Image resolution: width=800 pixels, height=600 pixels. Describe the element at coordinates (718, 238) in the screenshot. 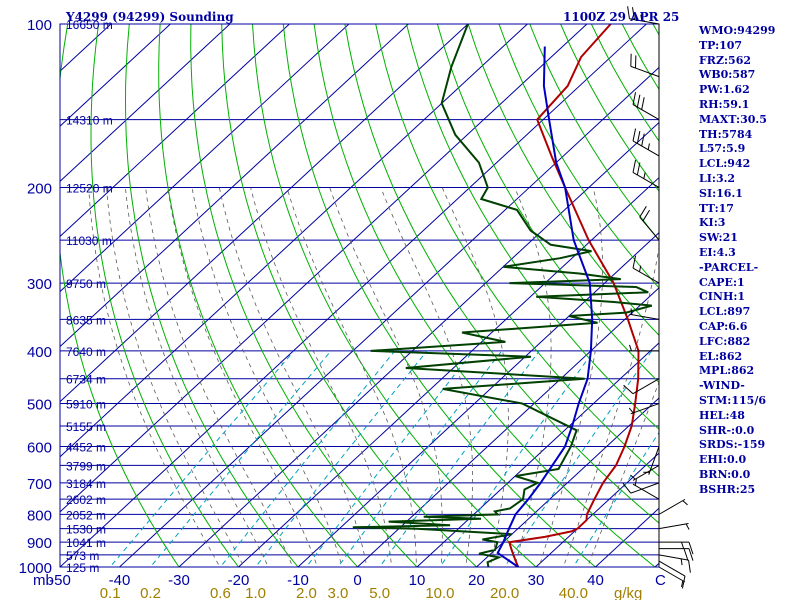

I see `index-value: SW:21` at that location.